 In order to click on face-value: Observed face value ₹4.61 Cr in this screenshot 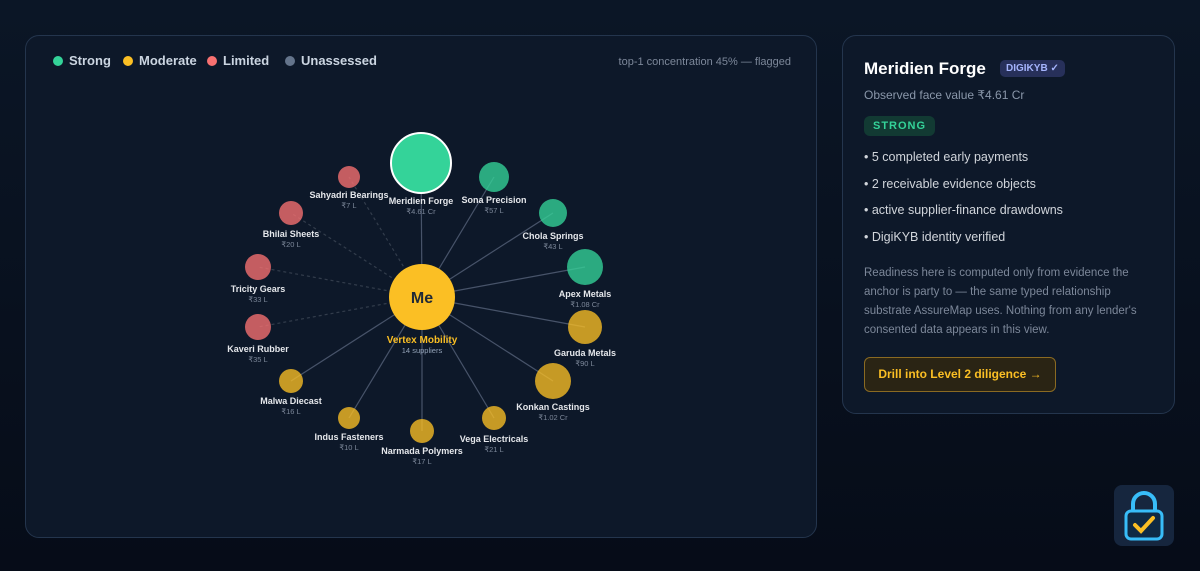, I will do `click(944, 95)`.